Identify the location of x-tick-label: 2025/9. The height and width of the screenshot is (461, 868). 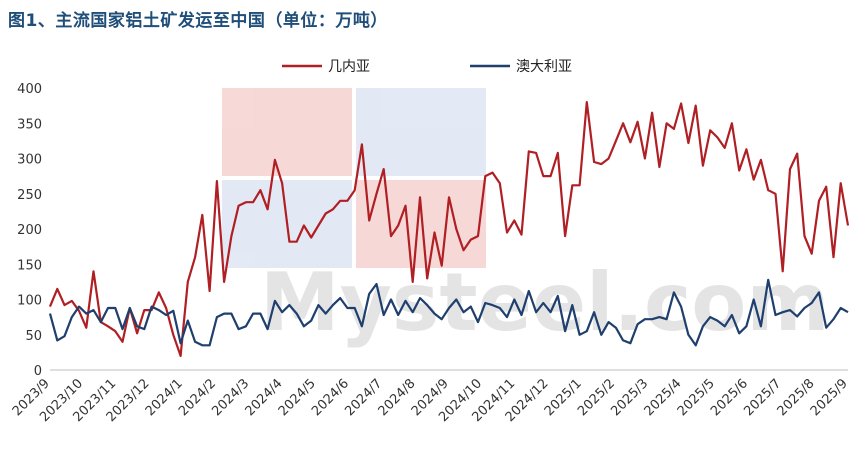
(829, 397).